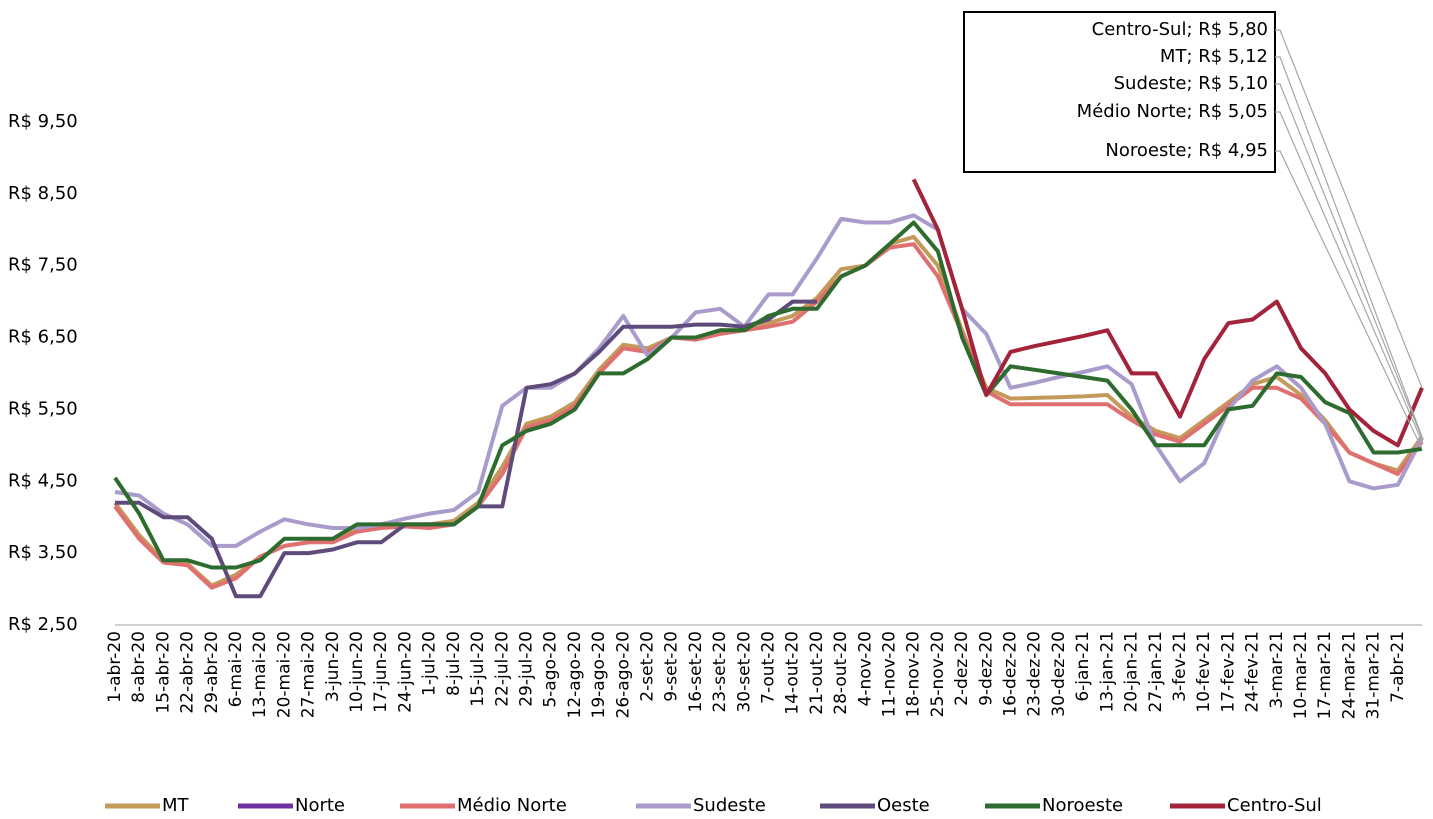  Describe the element at coordinates (139, 667) in the screenshot. I see `x-tick-label: 8-abr-20` at that location.